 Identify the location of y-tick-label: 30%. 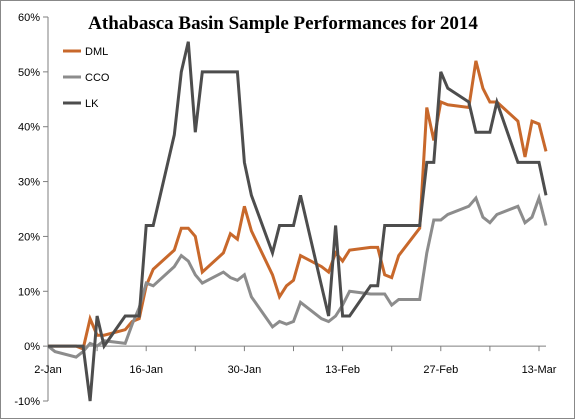
(29, 183).